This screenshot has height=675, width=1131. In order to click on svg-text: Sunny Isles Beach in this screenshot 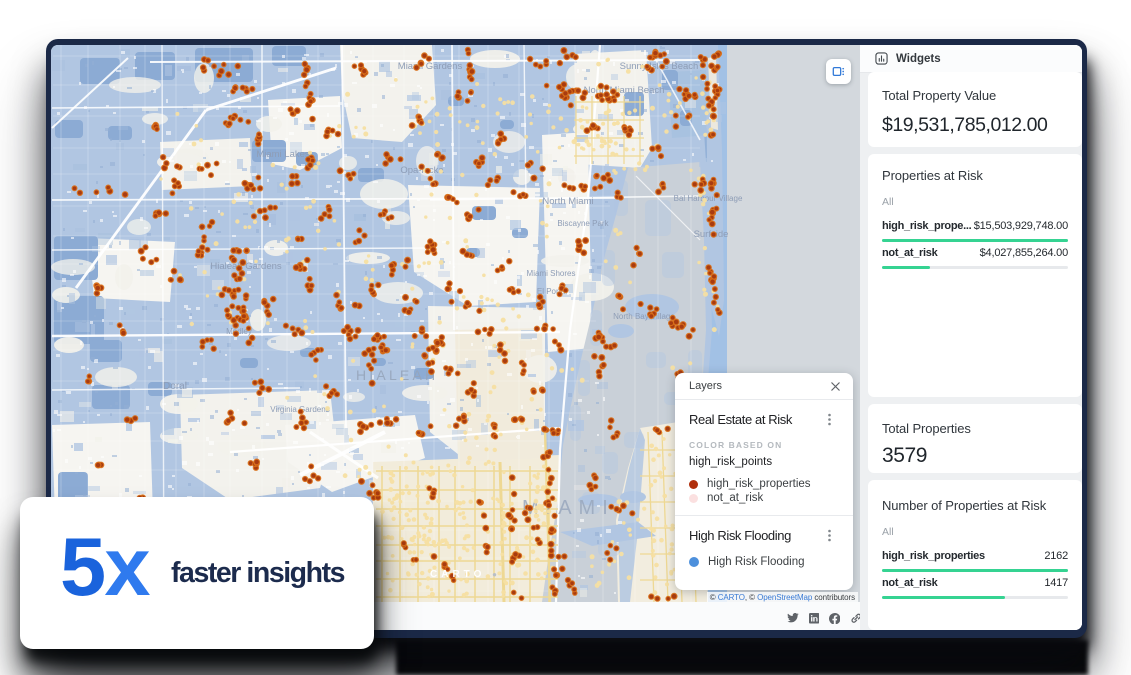, I will do `click(659, 66)`.